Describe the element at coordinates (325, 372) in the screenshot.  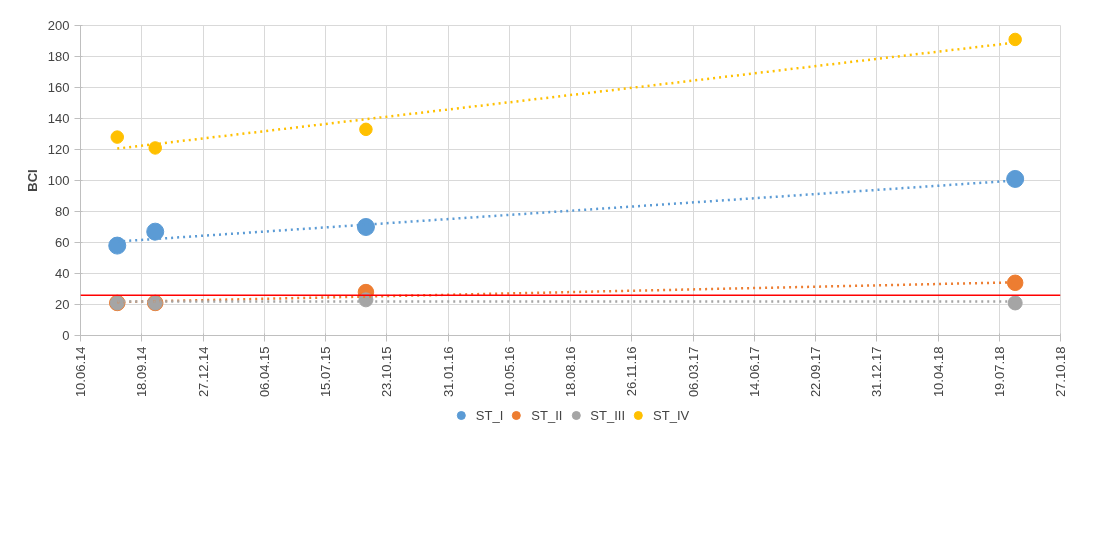
I see `x-tick-label: 15.07.15` at that location.